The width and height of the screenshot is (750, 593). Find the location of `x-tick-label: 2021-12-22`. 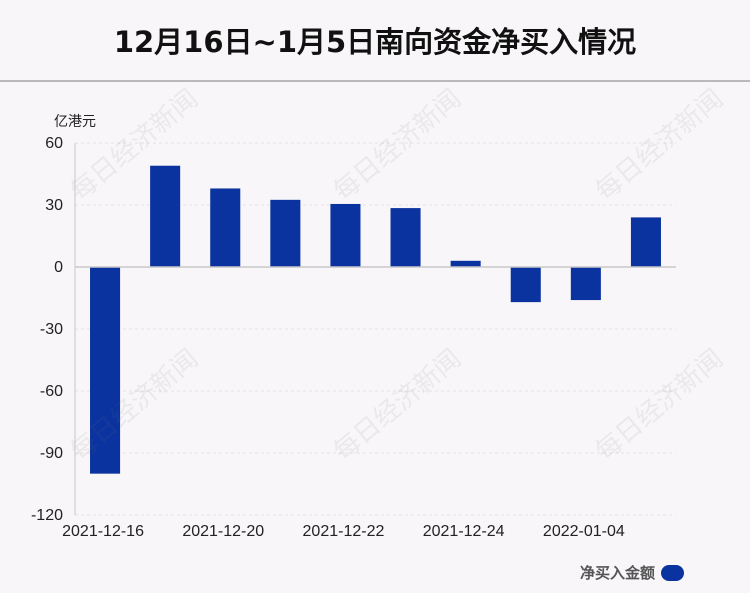

x-tick-label: 2021-12-22 is located at coordinates (344, 531).